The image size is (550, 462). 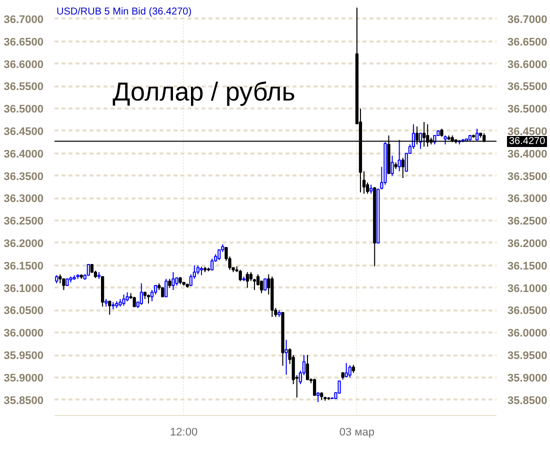 I want to click on y-tick-label: 36.0000, so click(x=24, y=334).